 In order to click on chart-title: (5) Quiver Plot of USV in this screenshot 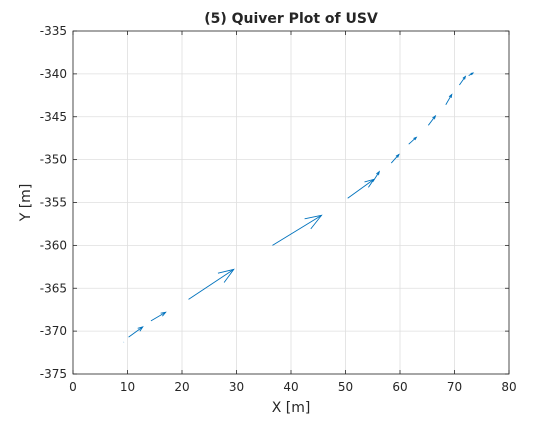, I will do `click(291, 19)`.